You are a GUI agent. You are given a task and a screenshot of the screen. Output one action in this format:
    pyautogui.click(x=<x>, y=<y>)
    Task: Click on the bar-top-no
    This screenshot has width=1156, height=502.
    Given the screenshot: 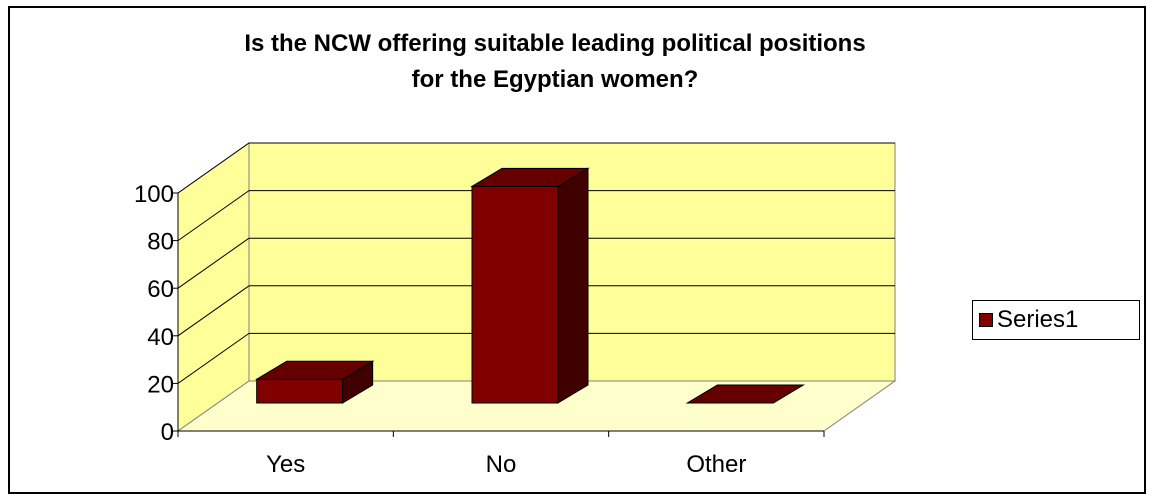 What is the action you would take?
    pyautogui.click(x=530, y=177)
    